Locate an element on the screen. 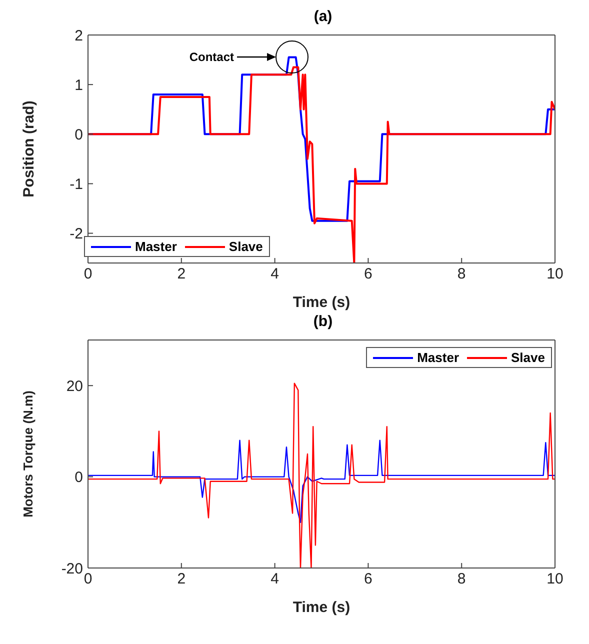  y-tick-label: -2 is located at coordinates (76, 234).